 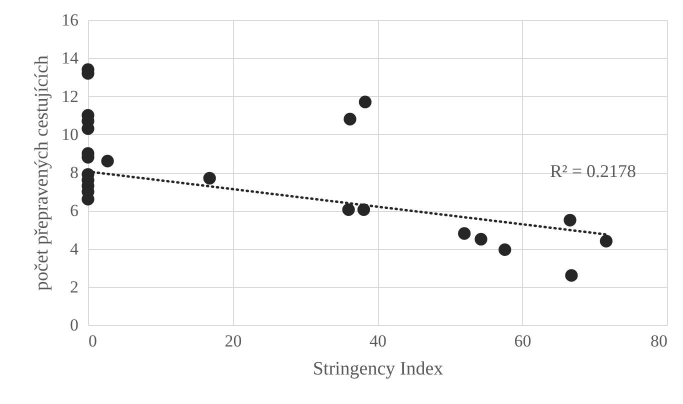 I want to click on annotation: R² = 0.2178, so click(x=593, y=171).